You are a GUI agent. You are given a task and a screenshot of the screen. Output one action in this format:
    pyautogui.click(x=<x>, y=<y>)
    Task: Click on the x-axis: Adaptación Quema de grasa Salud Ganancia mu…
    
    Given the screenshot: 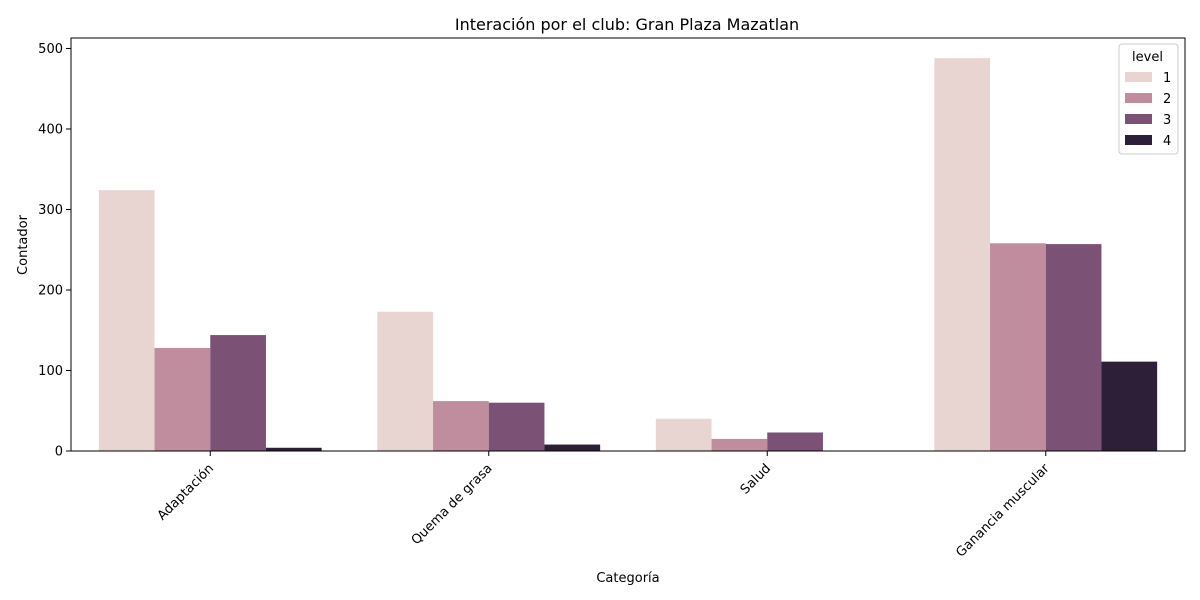 What is the action you would take?
    pyautogui.click(x=604, y=505)
    